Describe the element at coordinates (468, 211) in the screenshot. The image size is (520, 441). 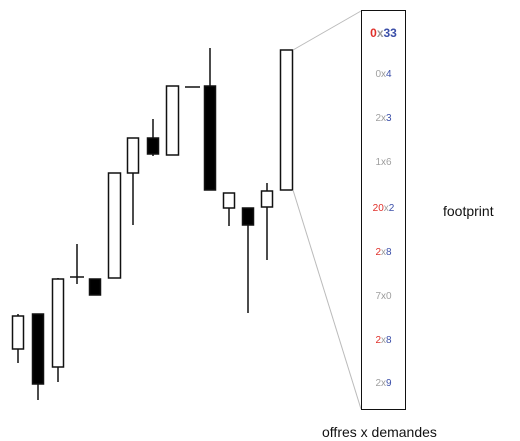
I see `footprint-label: footprint` at that location.